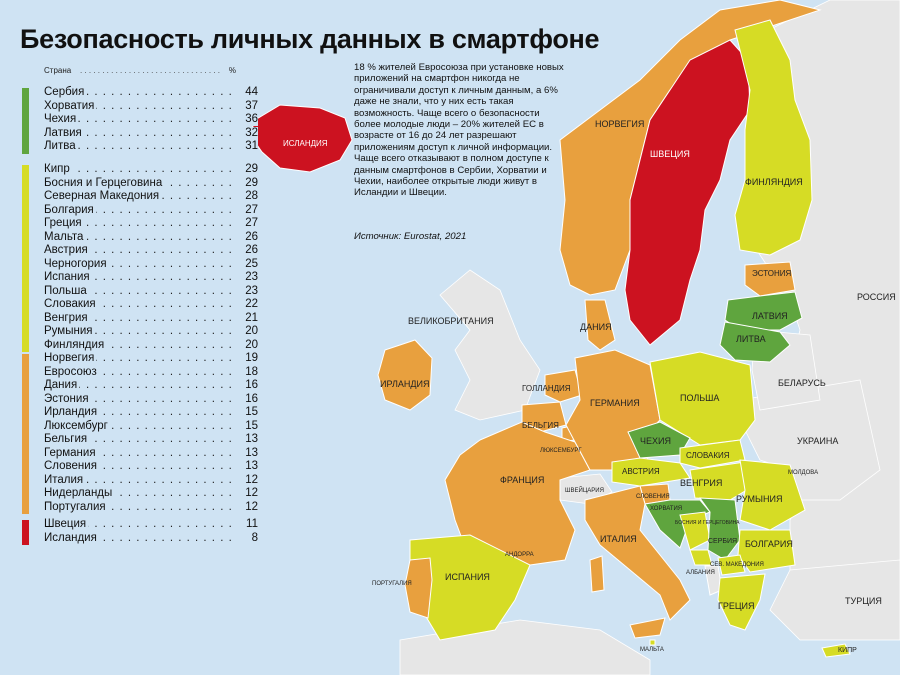  What do you see at coordinates (248, 507) in the screenshot?
I see `legend-value: 12` at bounding box center [248, 507].